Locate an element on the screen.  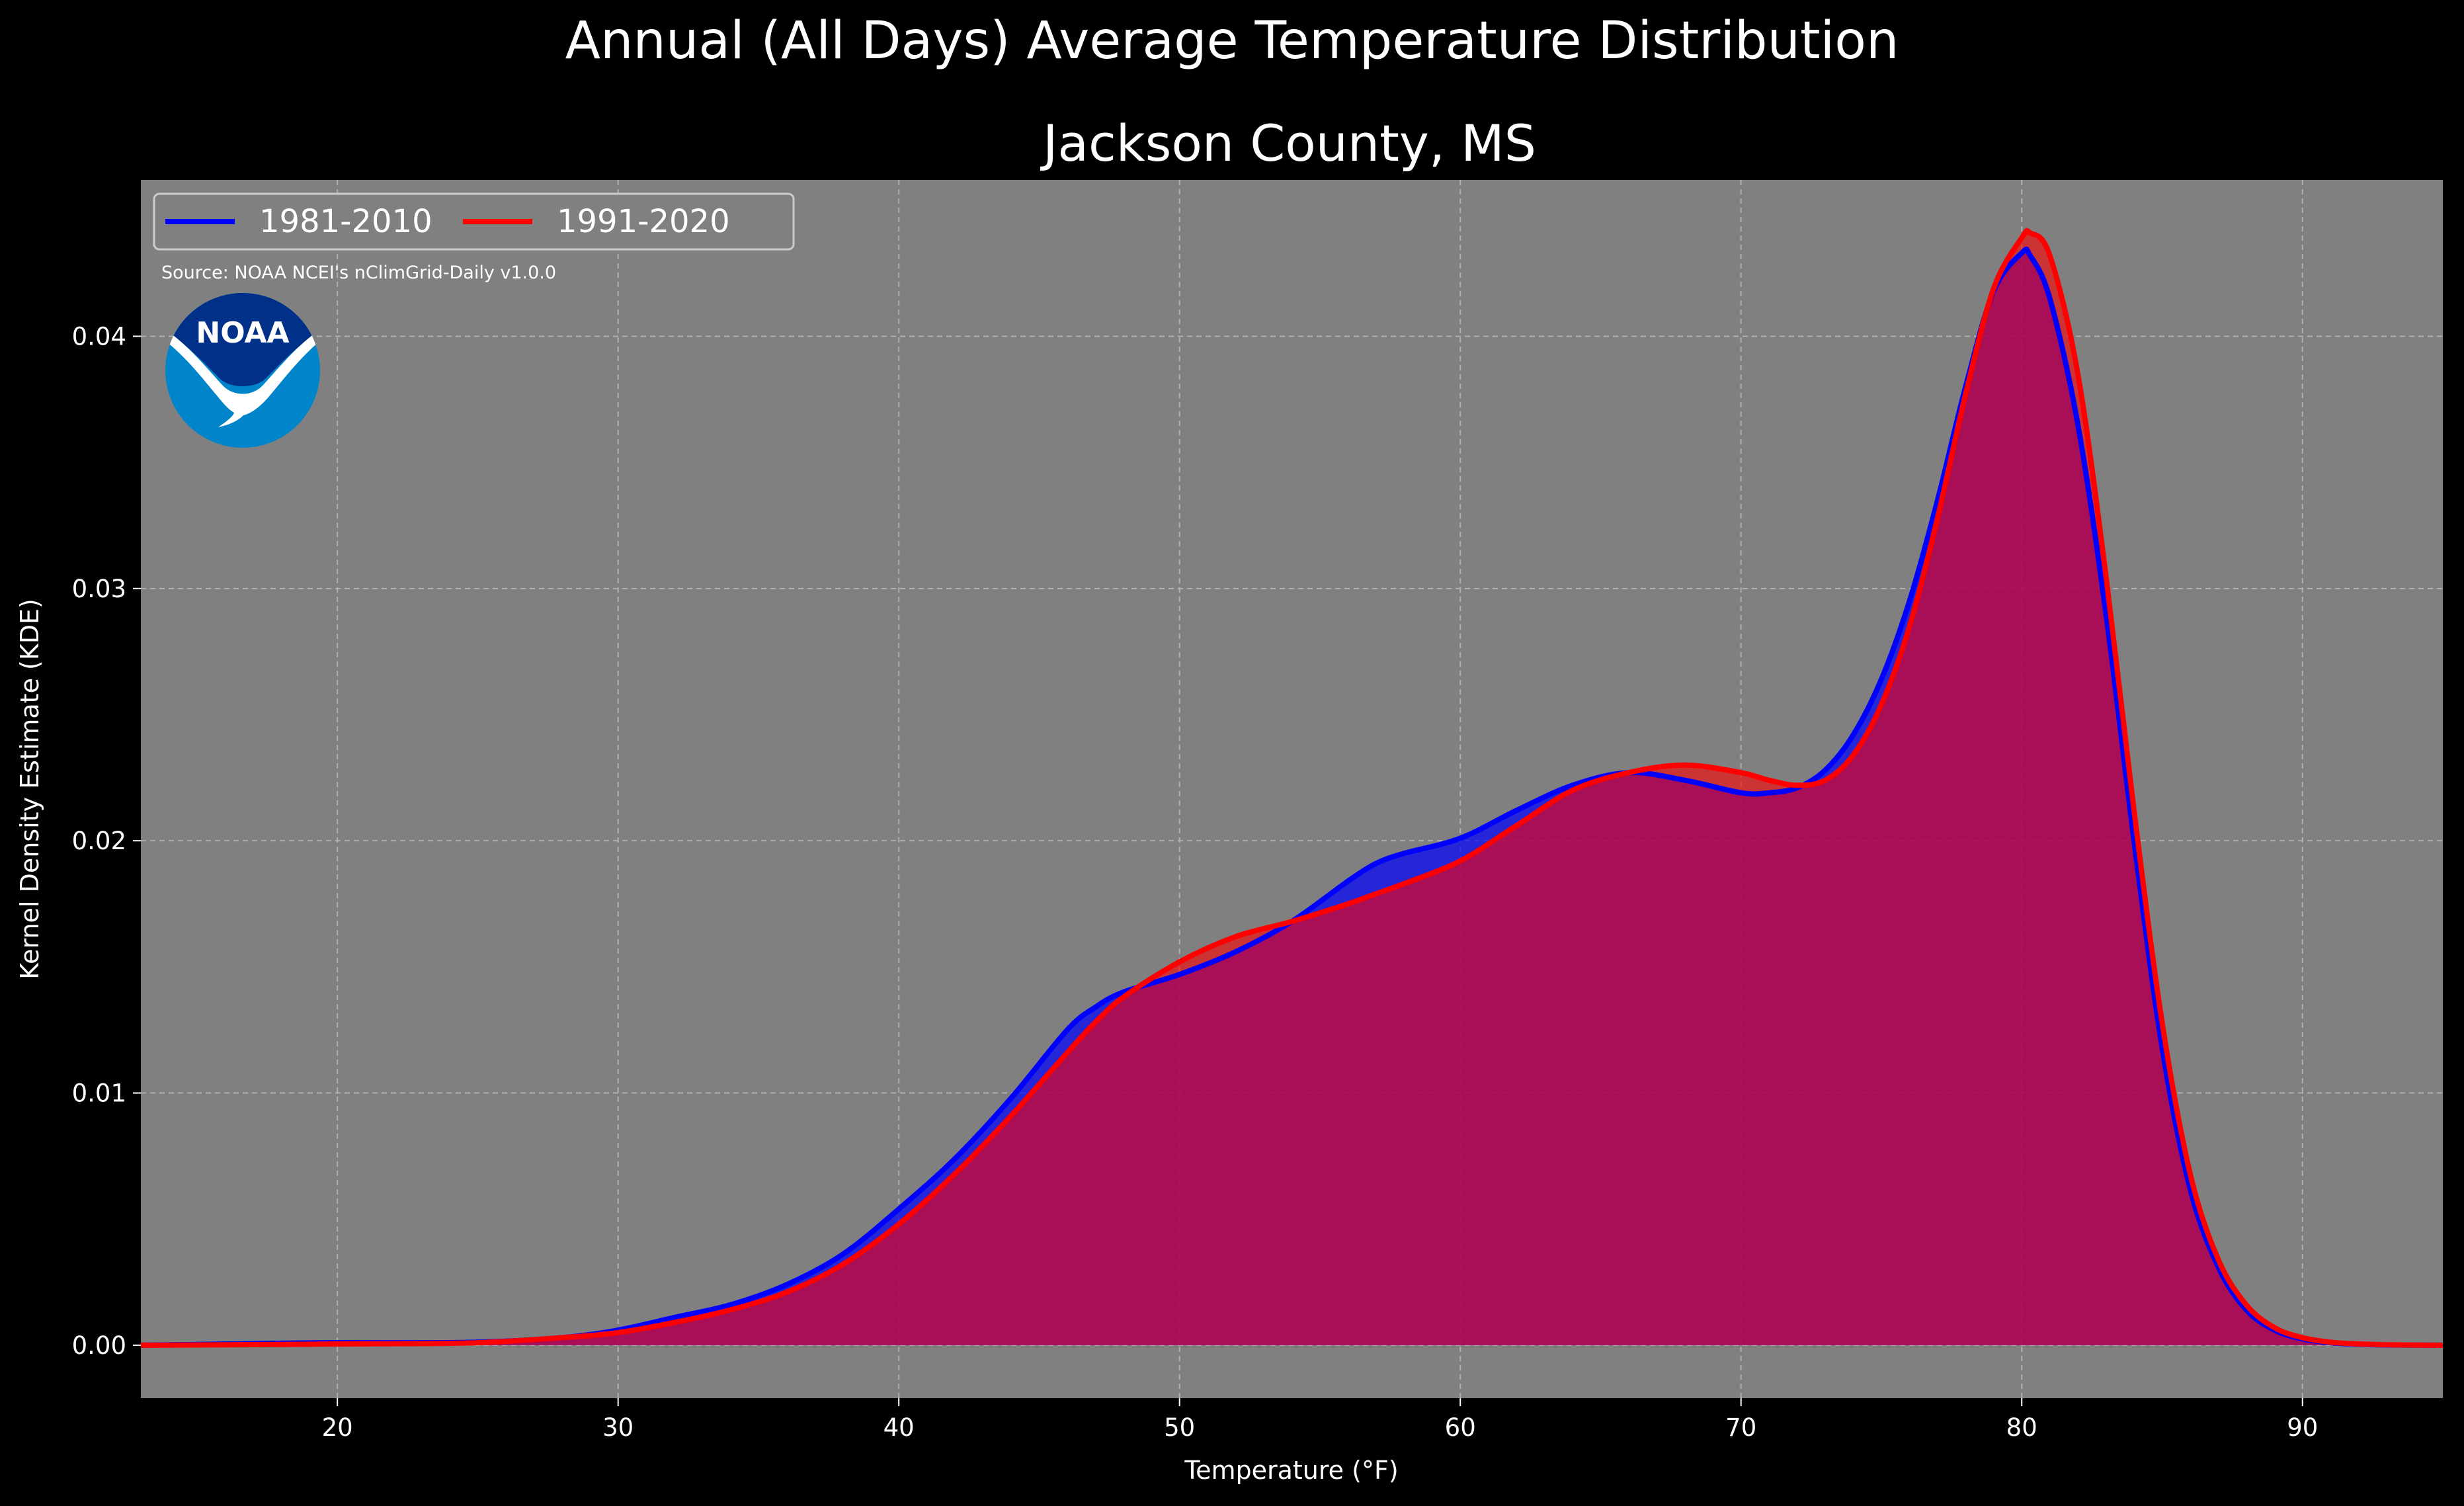
y-axis-ticks: 0.00 0.01 0.02 0.03 0.04 is located at coordinates (106, 841).